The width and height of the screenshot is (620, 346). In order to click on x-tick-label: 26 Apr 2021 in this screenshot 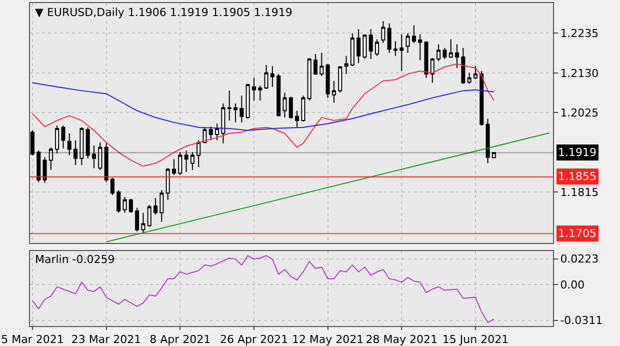, I will do `click(254, 339)`.